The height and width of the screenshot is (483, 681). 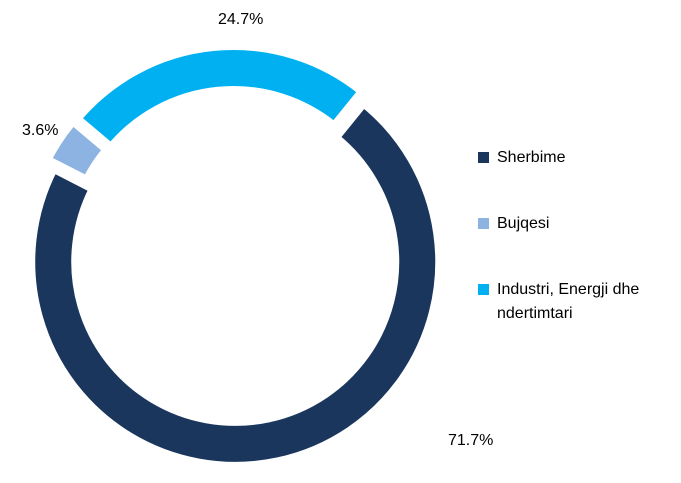 I want to click on legend-label: Industri, Energji dhe ndertimtari, so click(x=568, y=301).